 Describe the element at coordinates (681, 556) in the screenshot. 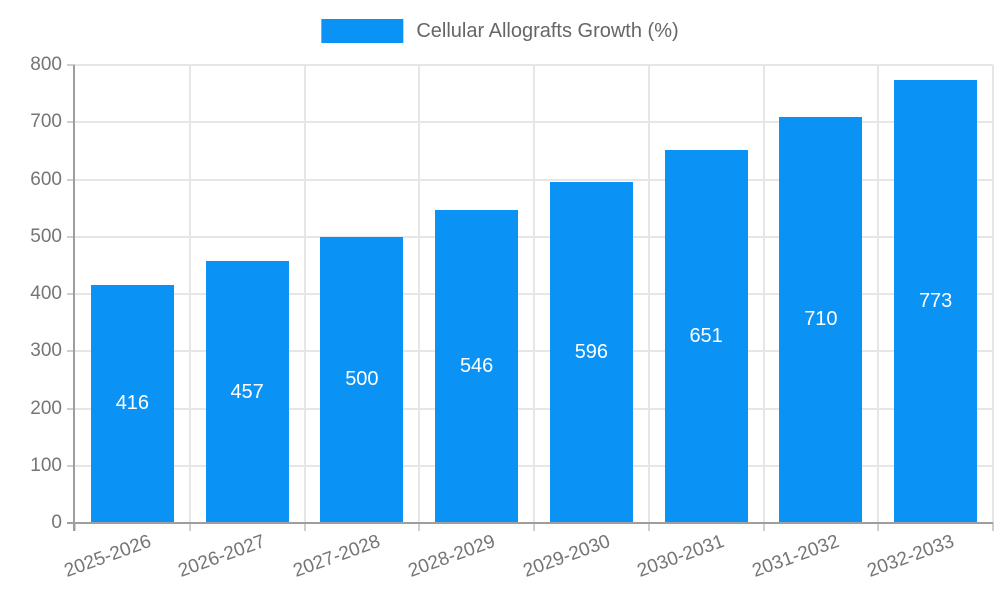

I see `x-tick-label: 2030-2031` at that location.